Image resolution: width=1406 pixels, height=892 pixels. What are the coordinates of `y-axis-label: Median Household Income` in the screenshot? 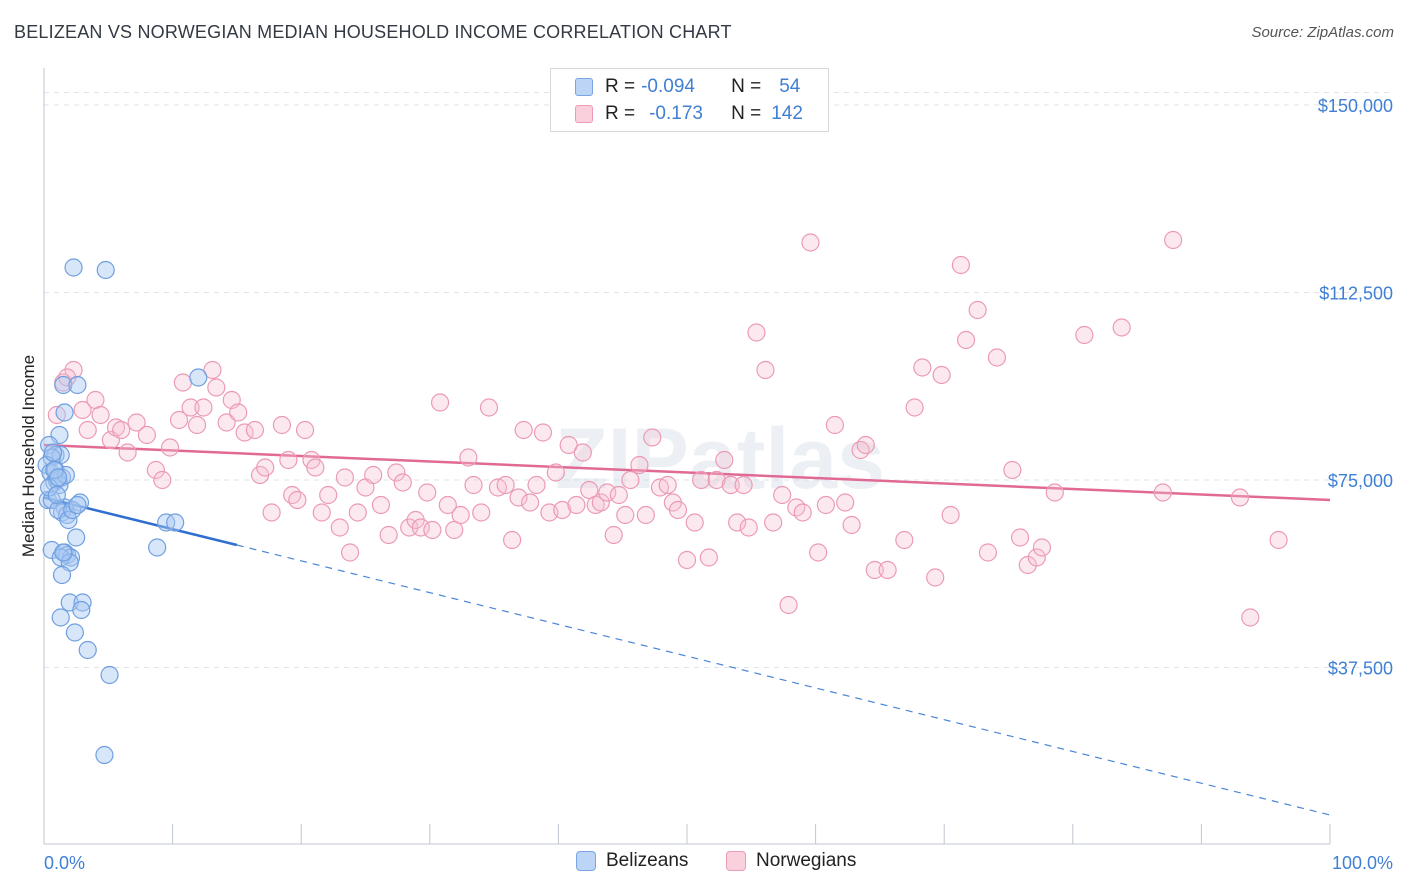 It's located at (28, 456).